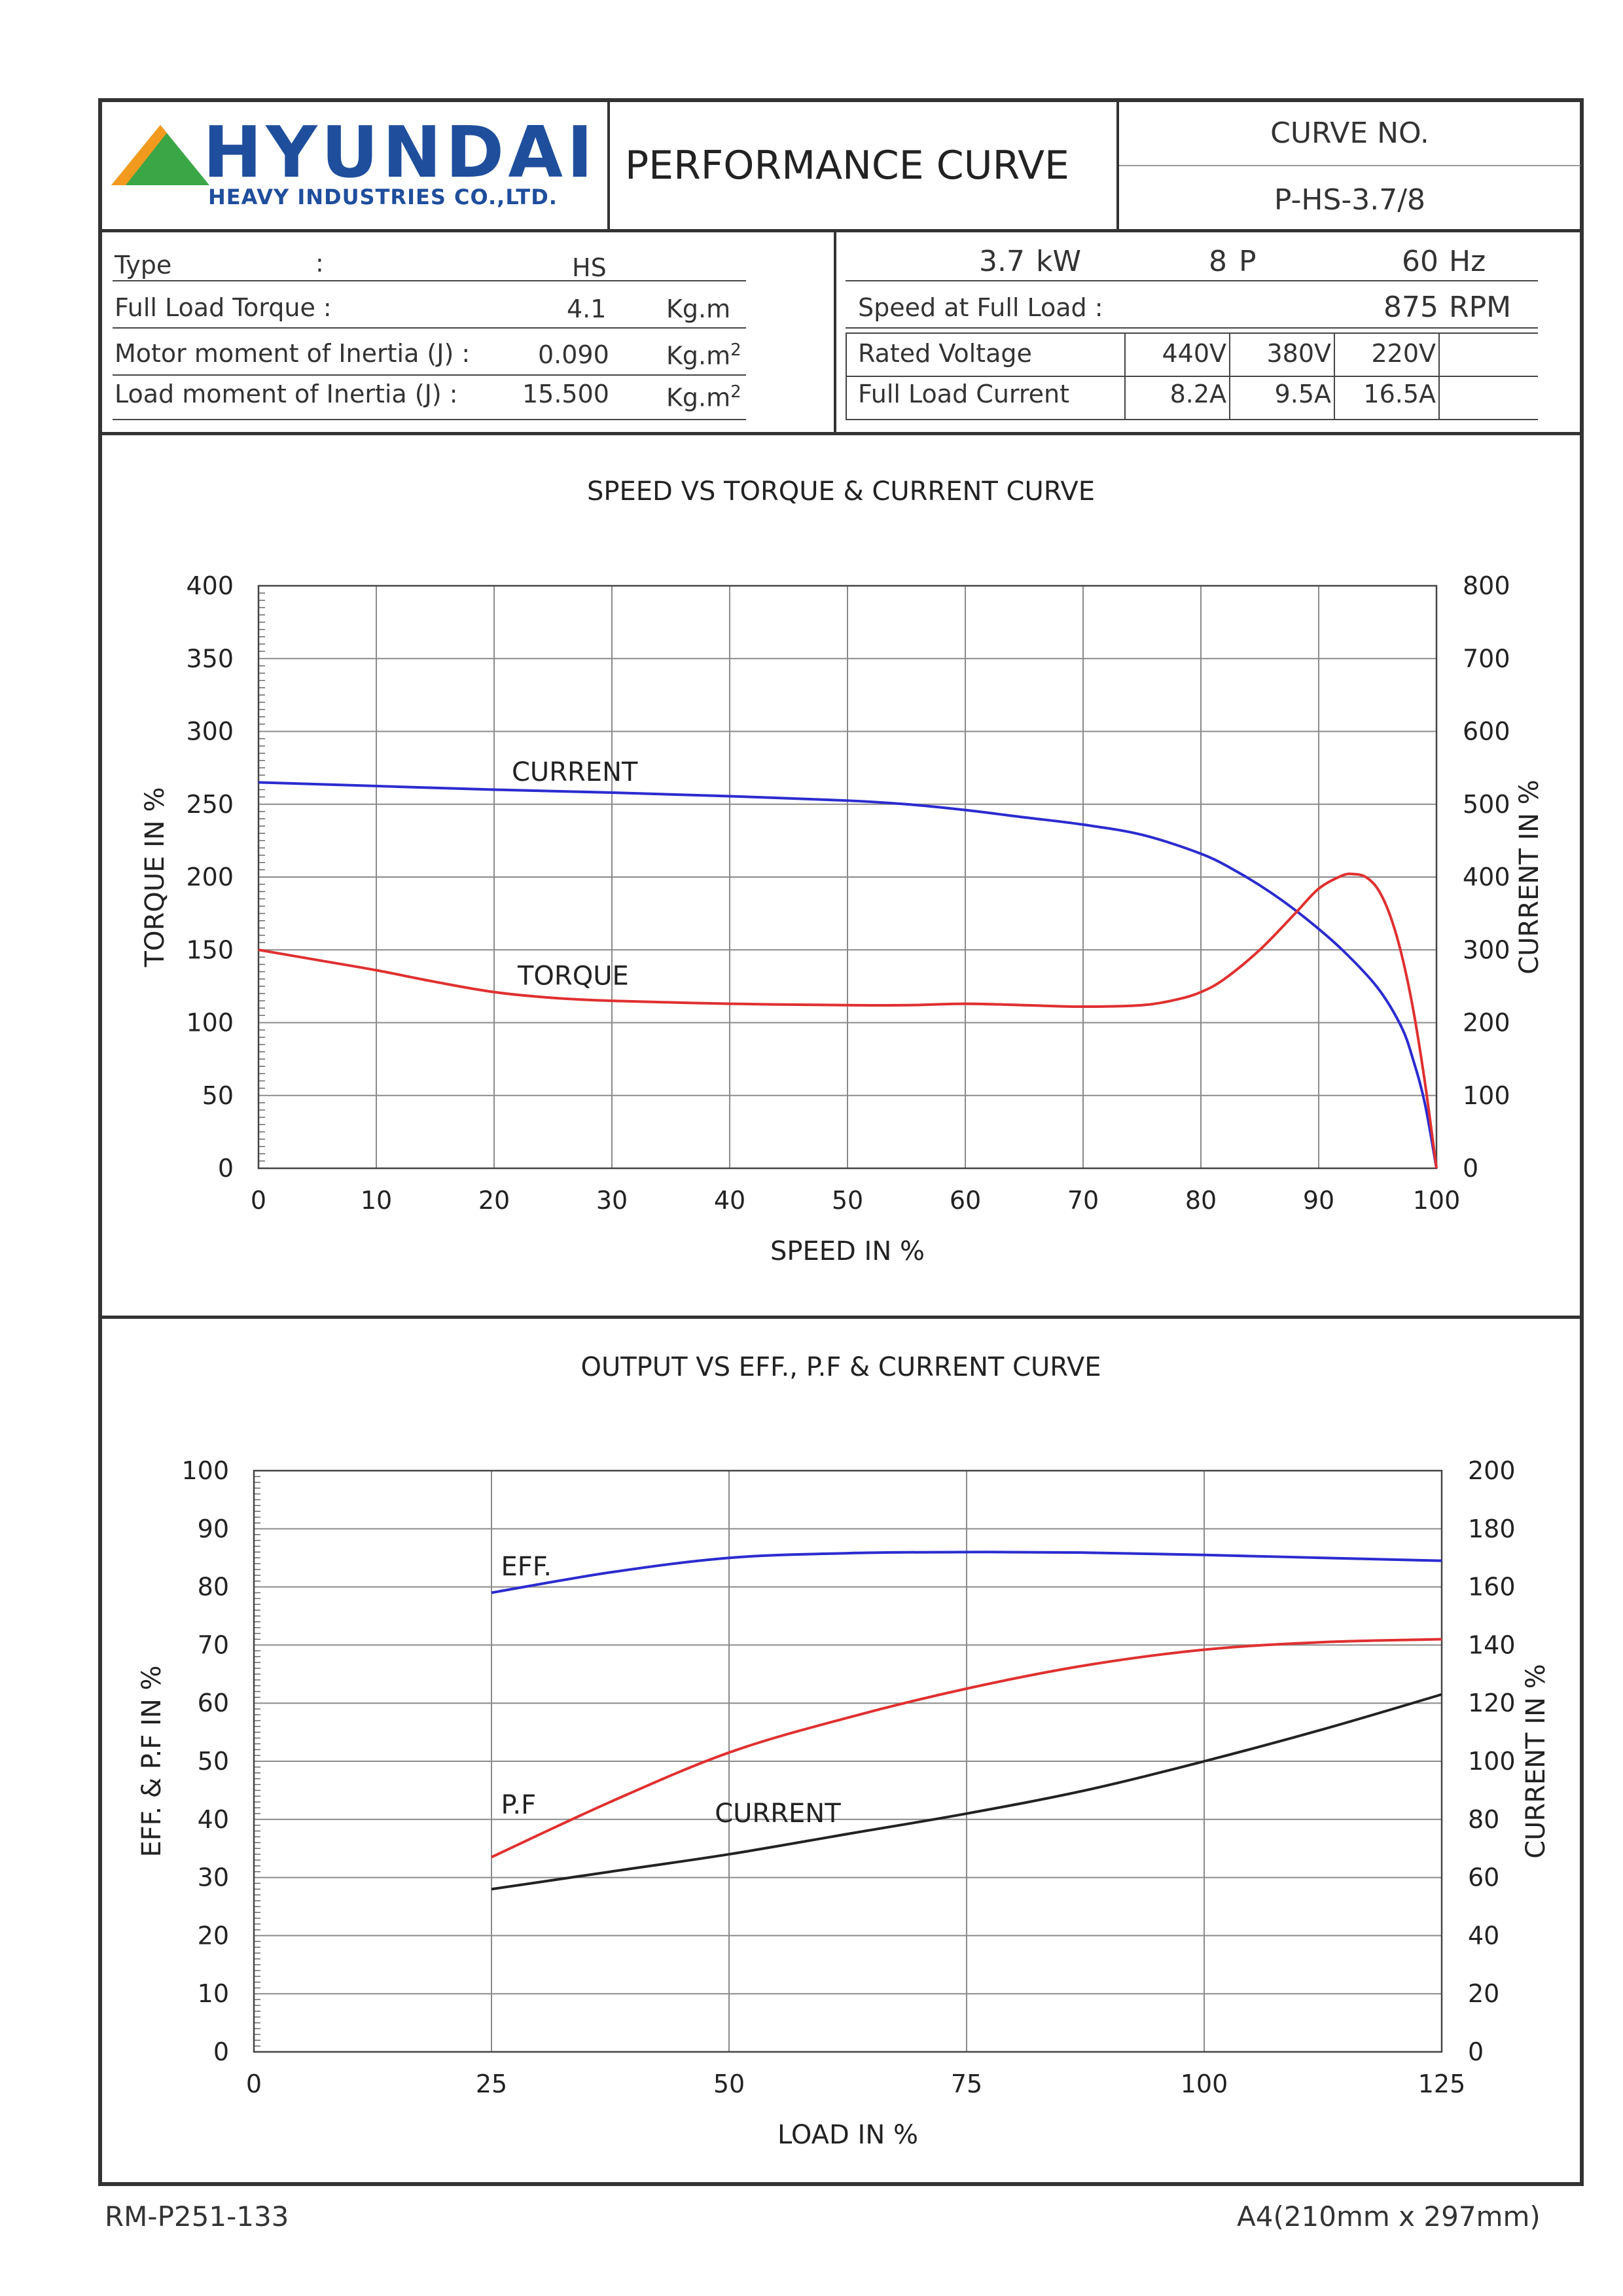 This screenshot has height=2296, width=1623. Describe the element at coordinates (293, 353) in the screenshot. I see `motor-inertia-label: Motor moment of Inertia (J) :` at that location.